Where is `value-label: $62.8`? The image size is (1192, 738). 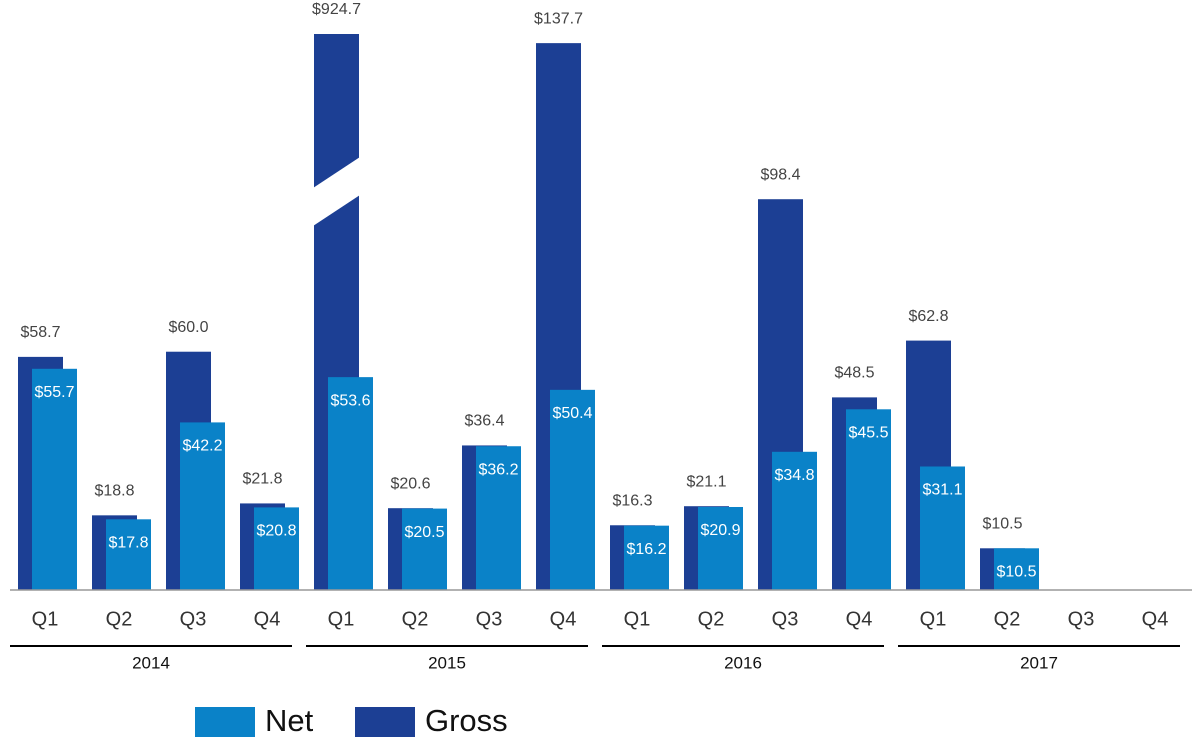
value-label: $62.8 is located at coordinates (928, 316).